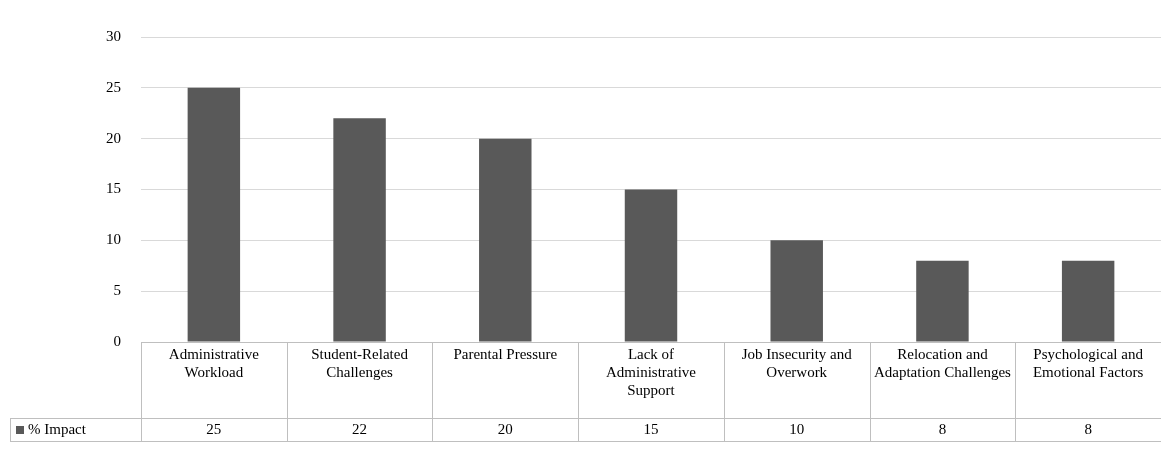 Image resolution: width=1169 pixels, height=450 pixels. Describe the element at coordinates (113, 35) in the screenshot. I see `y-tick-label: 30` at that location.